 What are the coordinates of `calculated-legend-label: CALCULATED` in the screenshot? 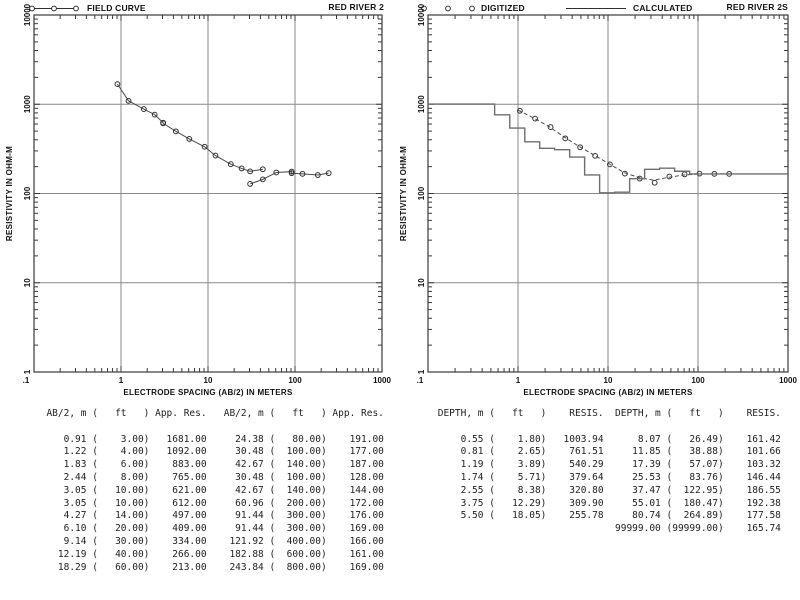 It's located at (663, 8).